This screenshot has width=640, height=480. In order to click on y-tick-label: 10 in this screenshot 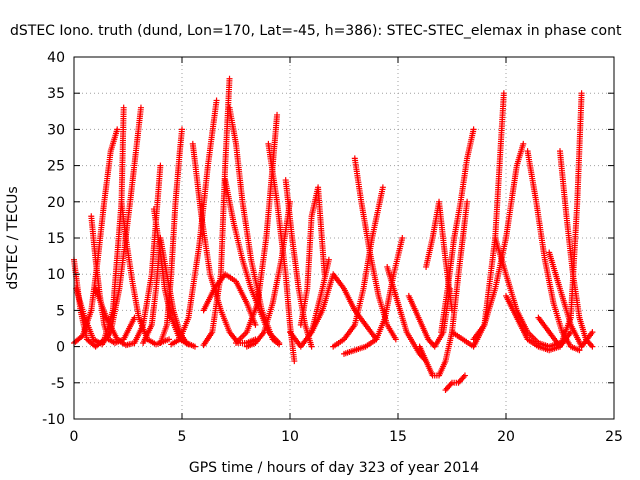, I will do `click(56, 275)`.